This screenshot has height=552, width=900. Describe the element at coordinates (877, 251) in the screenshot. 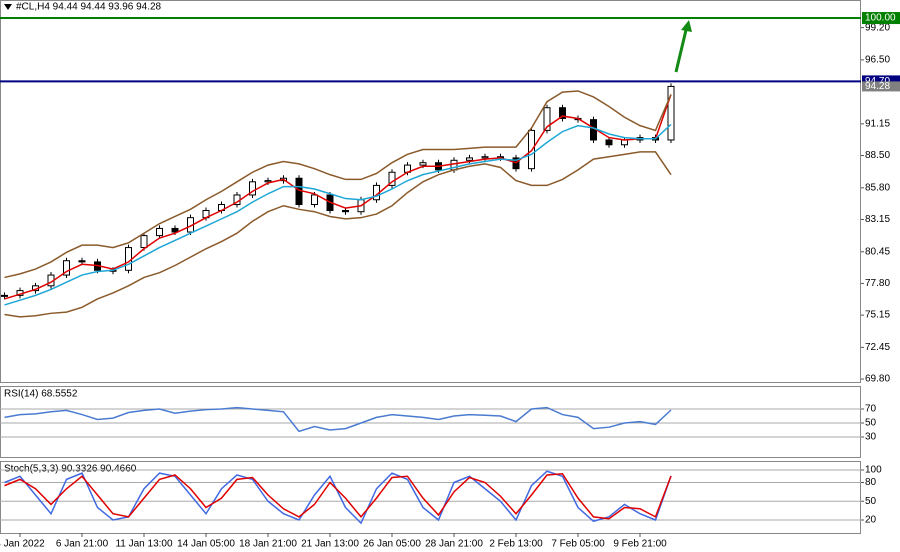

I see `y-tick-label: 80.45` at that location.